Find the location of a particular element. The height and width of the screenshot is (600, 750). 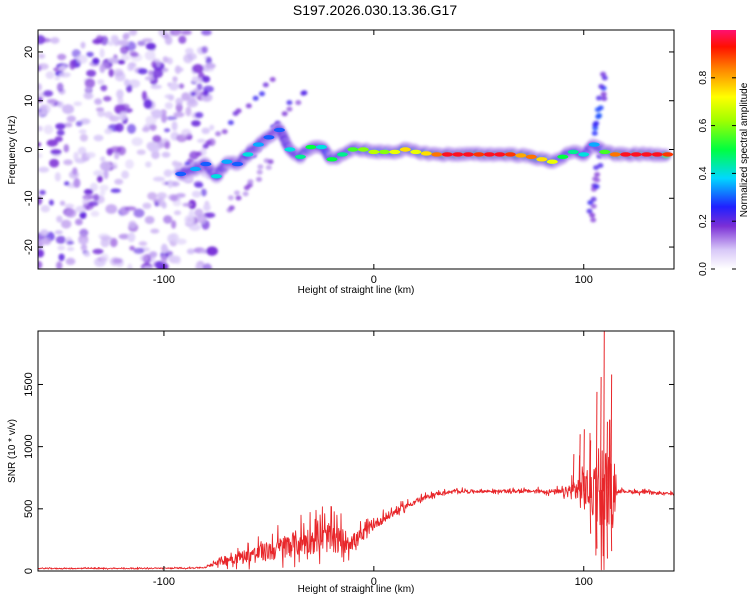

snr-y-tick-label: 1000 is located at coordinates (29, 446).